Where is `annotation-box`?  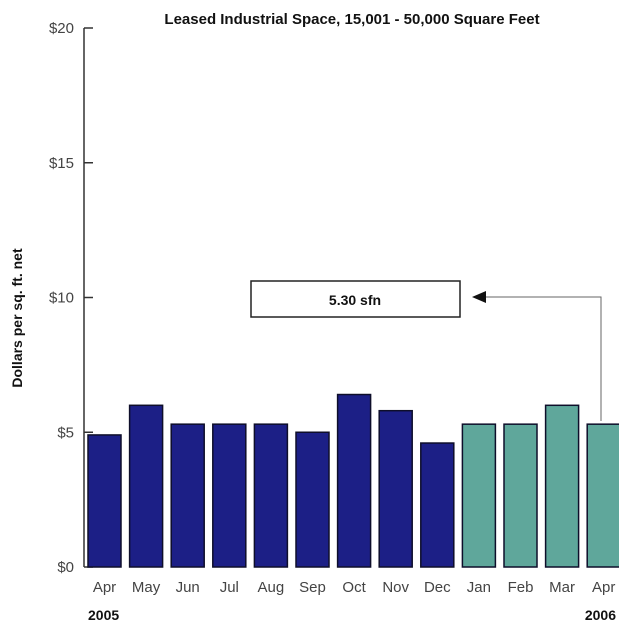 annotation-box is located at coordinates (355, 299).